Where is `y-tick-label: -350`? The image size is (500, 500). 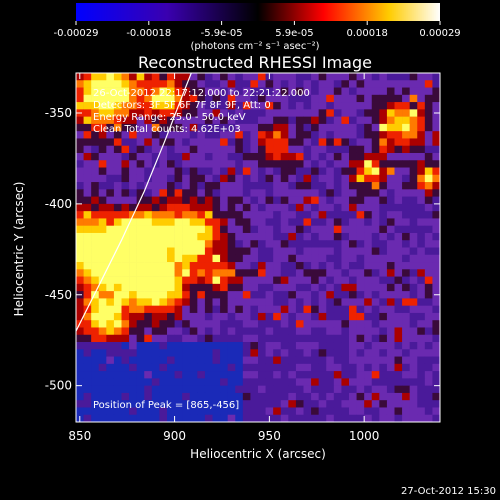
y-tick-label: -350 is located at coordinates (58, 113).